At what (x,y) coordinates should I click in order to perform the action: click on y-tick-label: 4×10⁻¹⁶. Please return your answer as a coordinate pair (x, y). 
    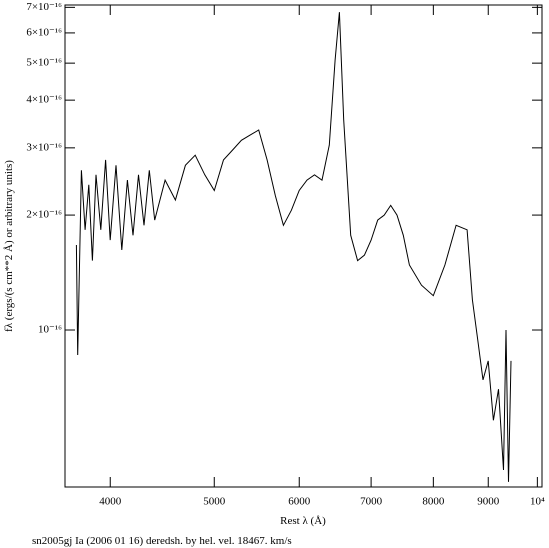
    Looking at the image, I should click on (44, 100).